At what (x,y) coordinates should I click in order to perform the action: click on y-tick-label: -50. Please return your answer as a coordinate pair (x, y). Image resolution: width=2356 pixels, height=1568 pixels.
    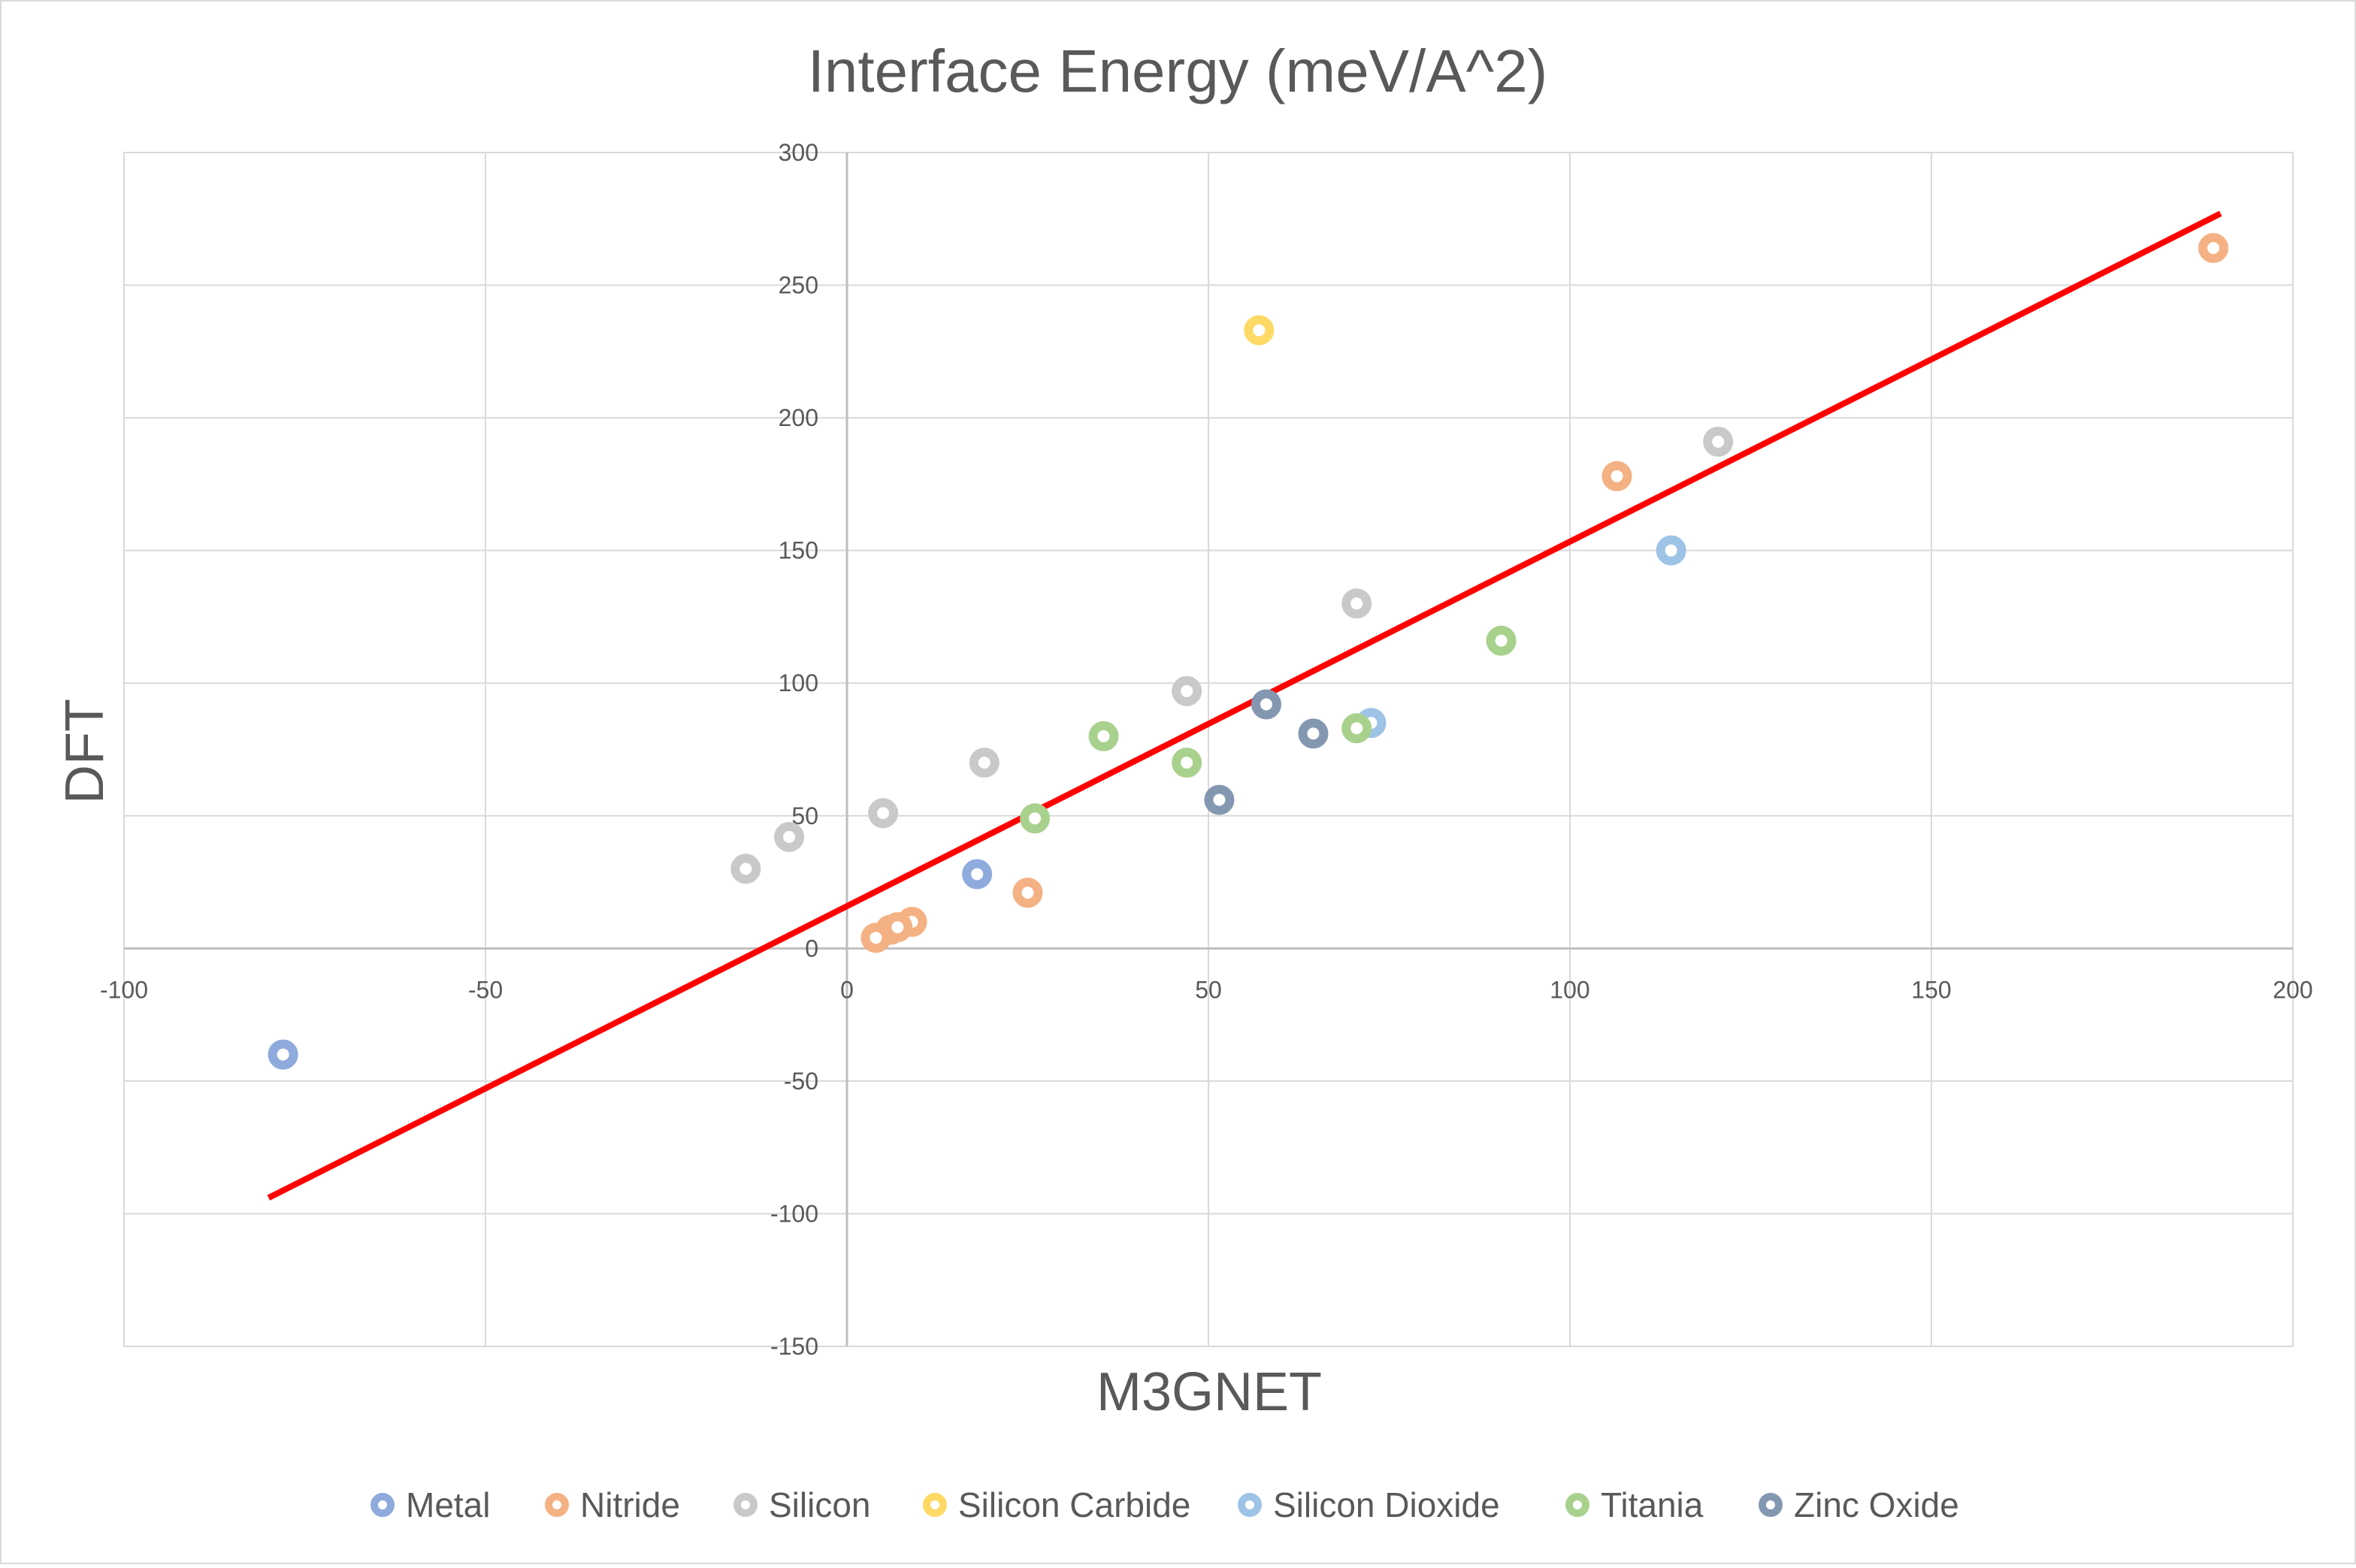
    Looking at the image, I should click on (801, 1081).